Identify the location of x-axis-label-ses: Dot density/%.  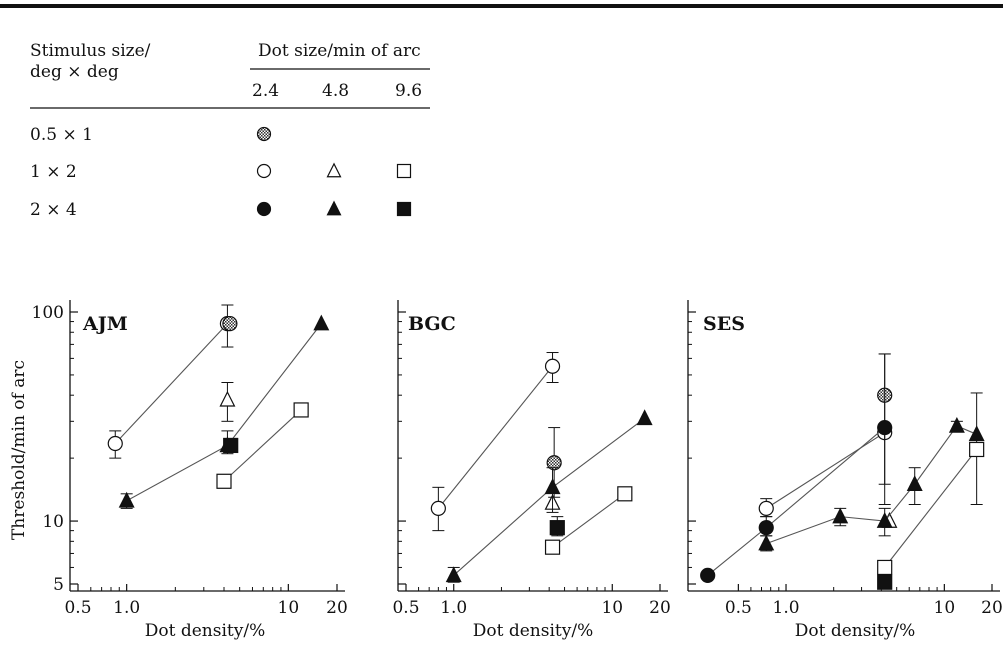
(855, 631).